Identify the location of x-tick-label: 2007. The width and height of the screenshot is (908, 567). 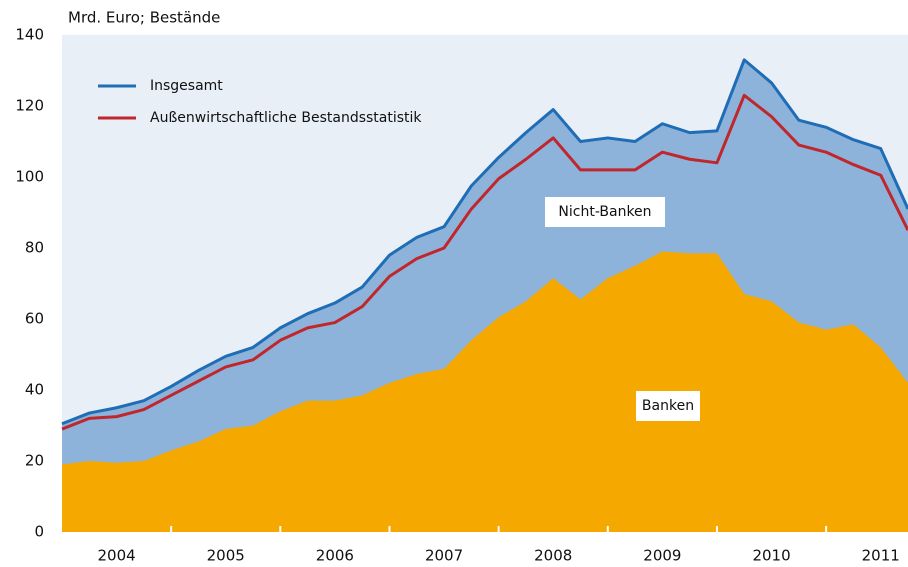
(444, 556).